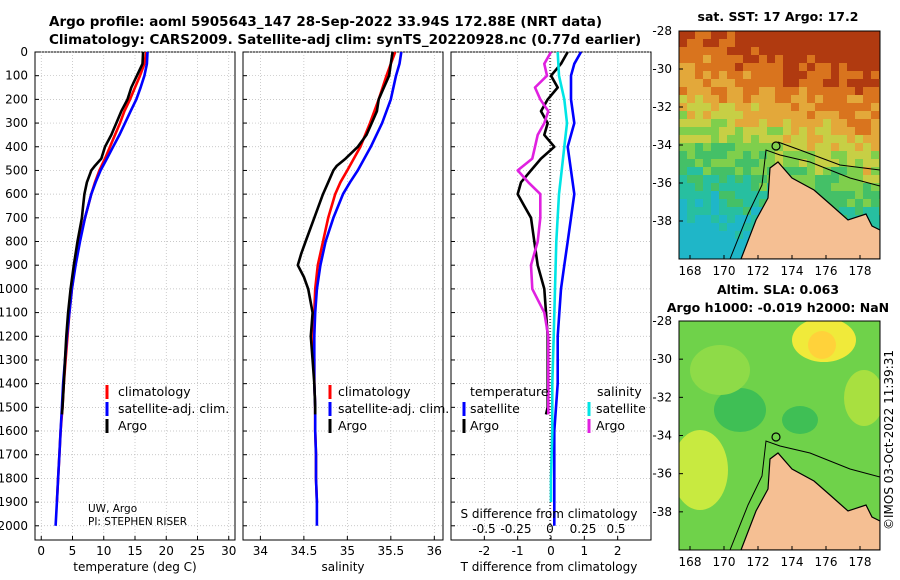  Describe the element at coordinates (374, 391) in the screenshot. I see `legend-climatology-label: climatology` at that location.